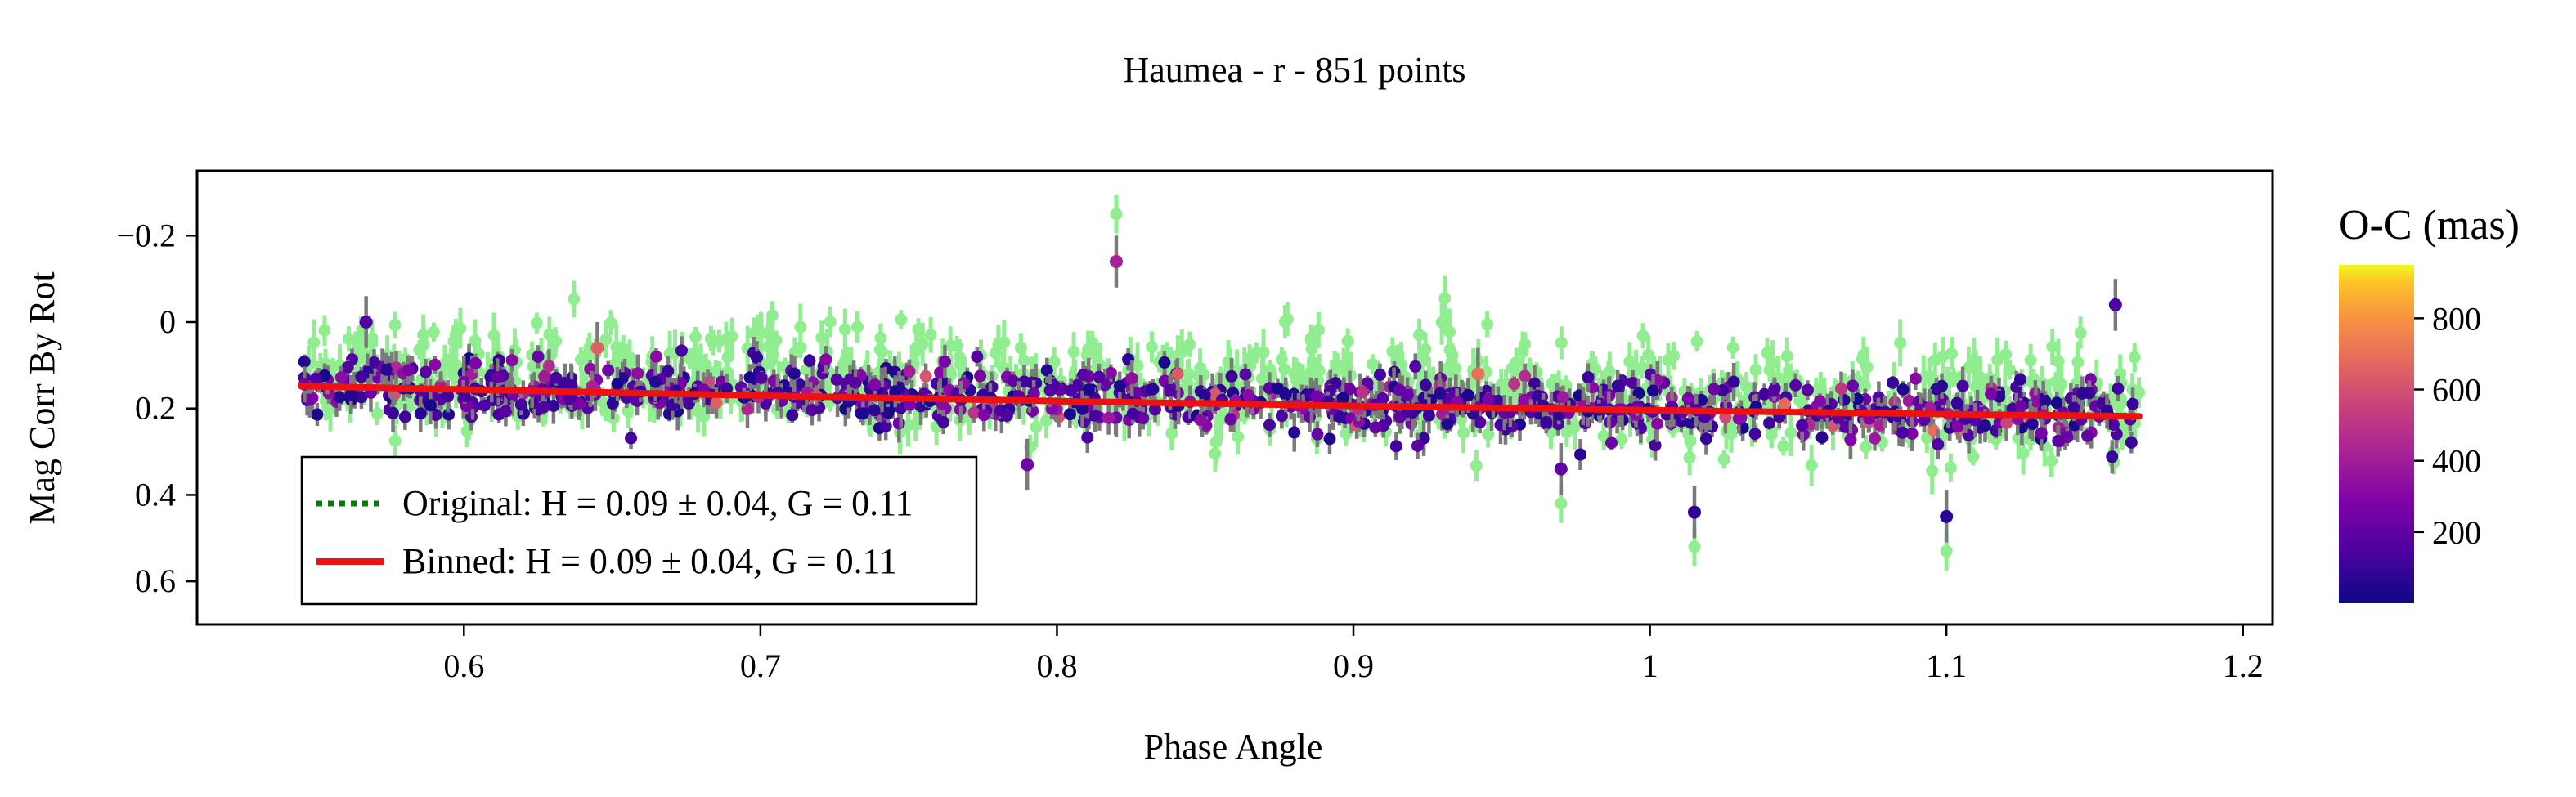  What do you see at coordinates (639, 530) in the screenshot?
I see `legend-box` at bounding box center [639, 530].